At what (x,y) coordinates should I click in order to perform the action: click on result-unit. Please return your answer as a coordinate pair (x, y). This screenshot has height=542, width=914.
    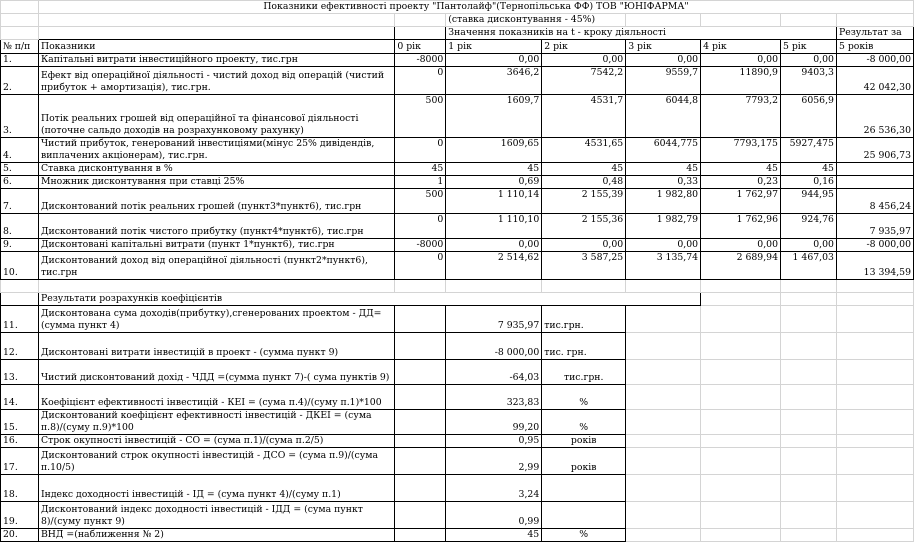
    Looking at the image, I should click on (584, 488).